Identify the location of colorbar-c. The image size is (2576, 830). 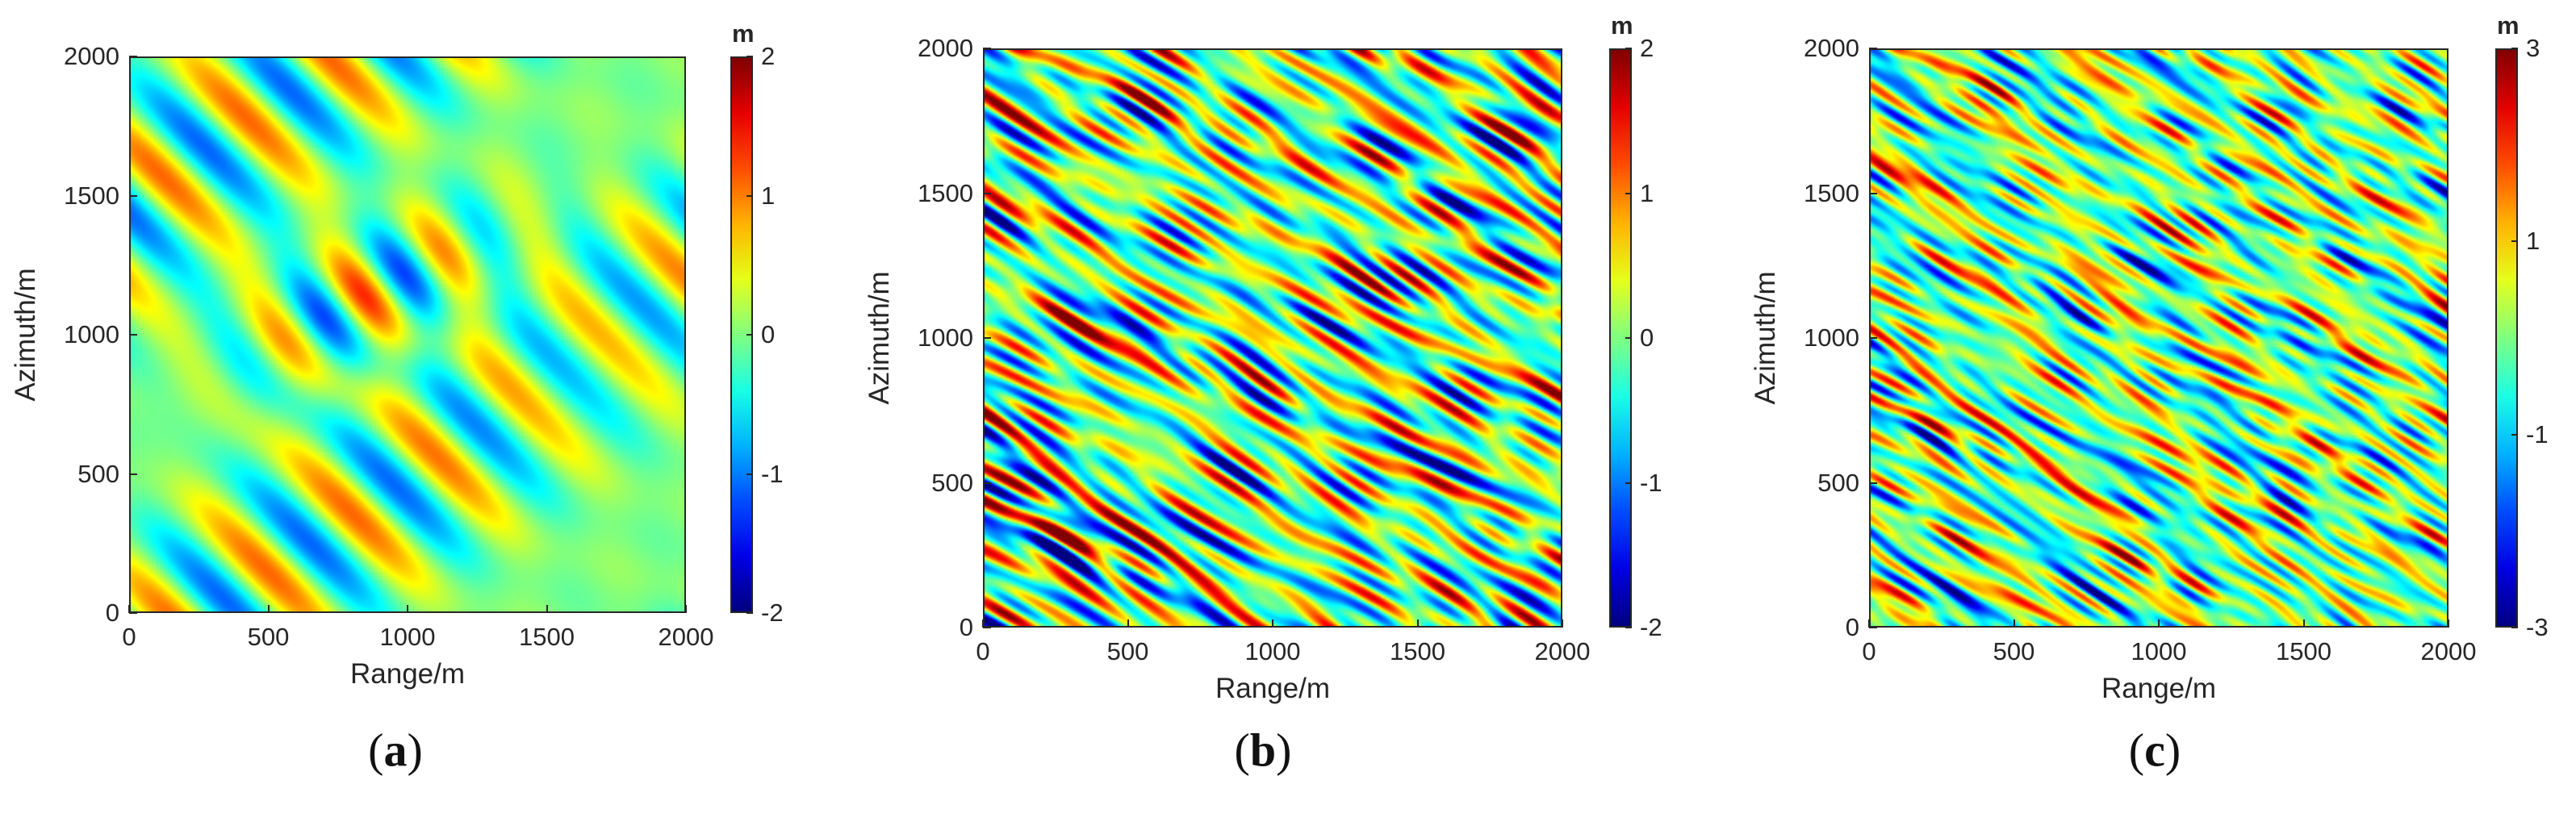
(2506, 338).